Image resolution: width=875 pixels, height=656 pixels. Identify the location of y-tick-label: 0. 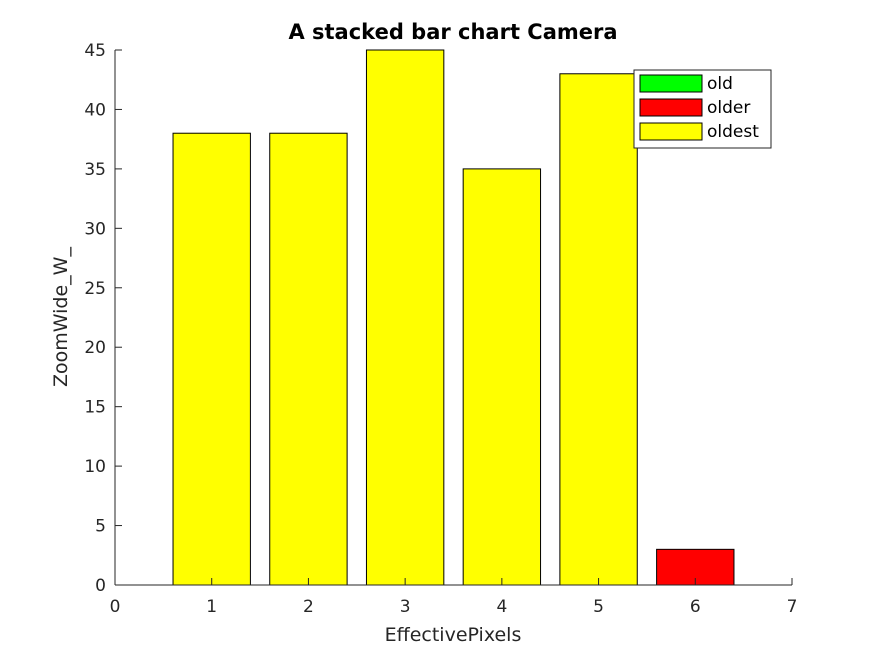
(100, 586).